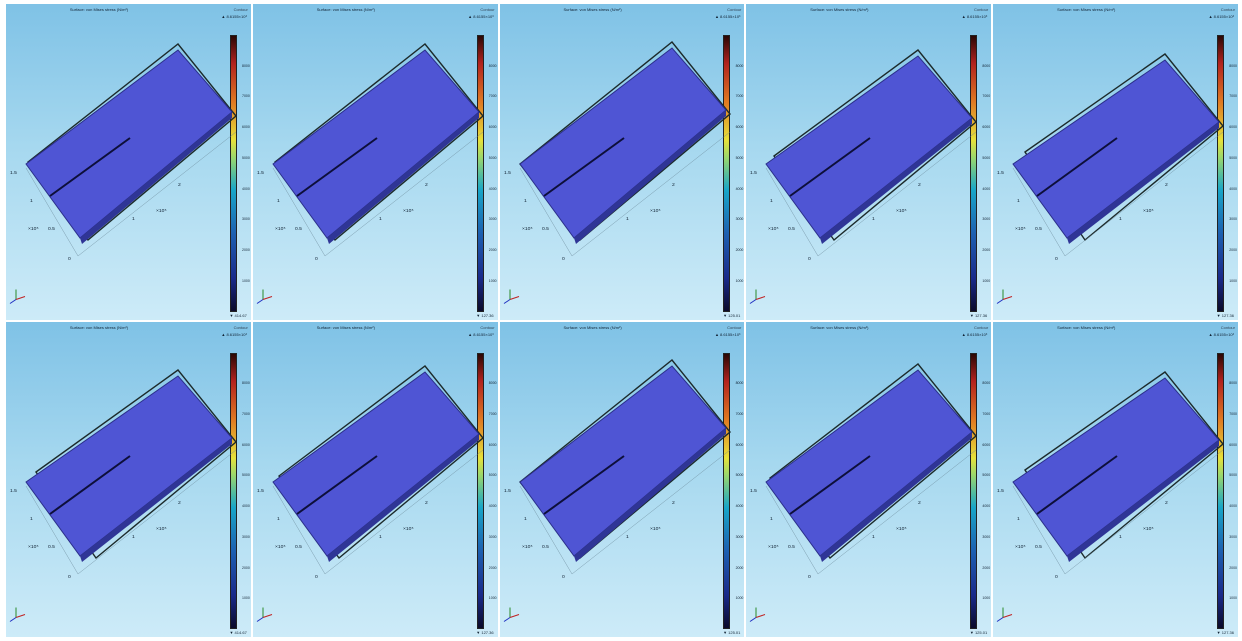  Describe the element at coordinates (238, 632) in the screenshot. I see `colorbar-min-label: ▼ 414.67` at that location.